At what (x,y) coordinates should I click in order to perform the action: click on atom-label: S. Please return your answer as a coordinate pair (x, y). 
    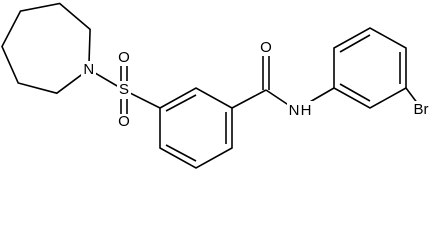
    Looking at the image, I should click on (124, 89).